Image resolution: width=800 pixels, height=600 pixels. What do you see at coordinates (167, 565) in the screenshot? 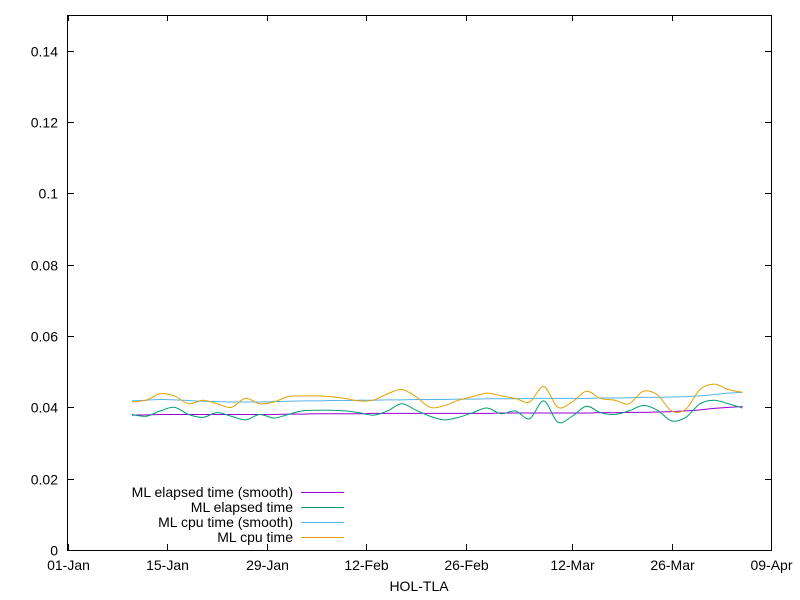
I see `x-tick-label: 15-Jan` at bounding box center [167, 565].